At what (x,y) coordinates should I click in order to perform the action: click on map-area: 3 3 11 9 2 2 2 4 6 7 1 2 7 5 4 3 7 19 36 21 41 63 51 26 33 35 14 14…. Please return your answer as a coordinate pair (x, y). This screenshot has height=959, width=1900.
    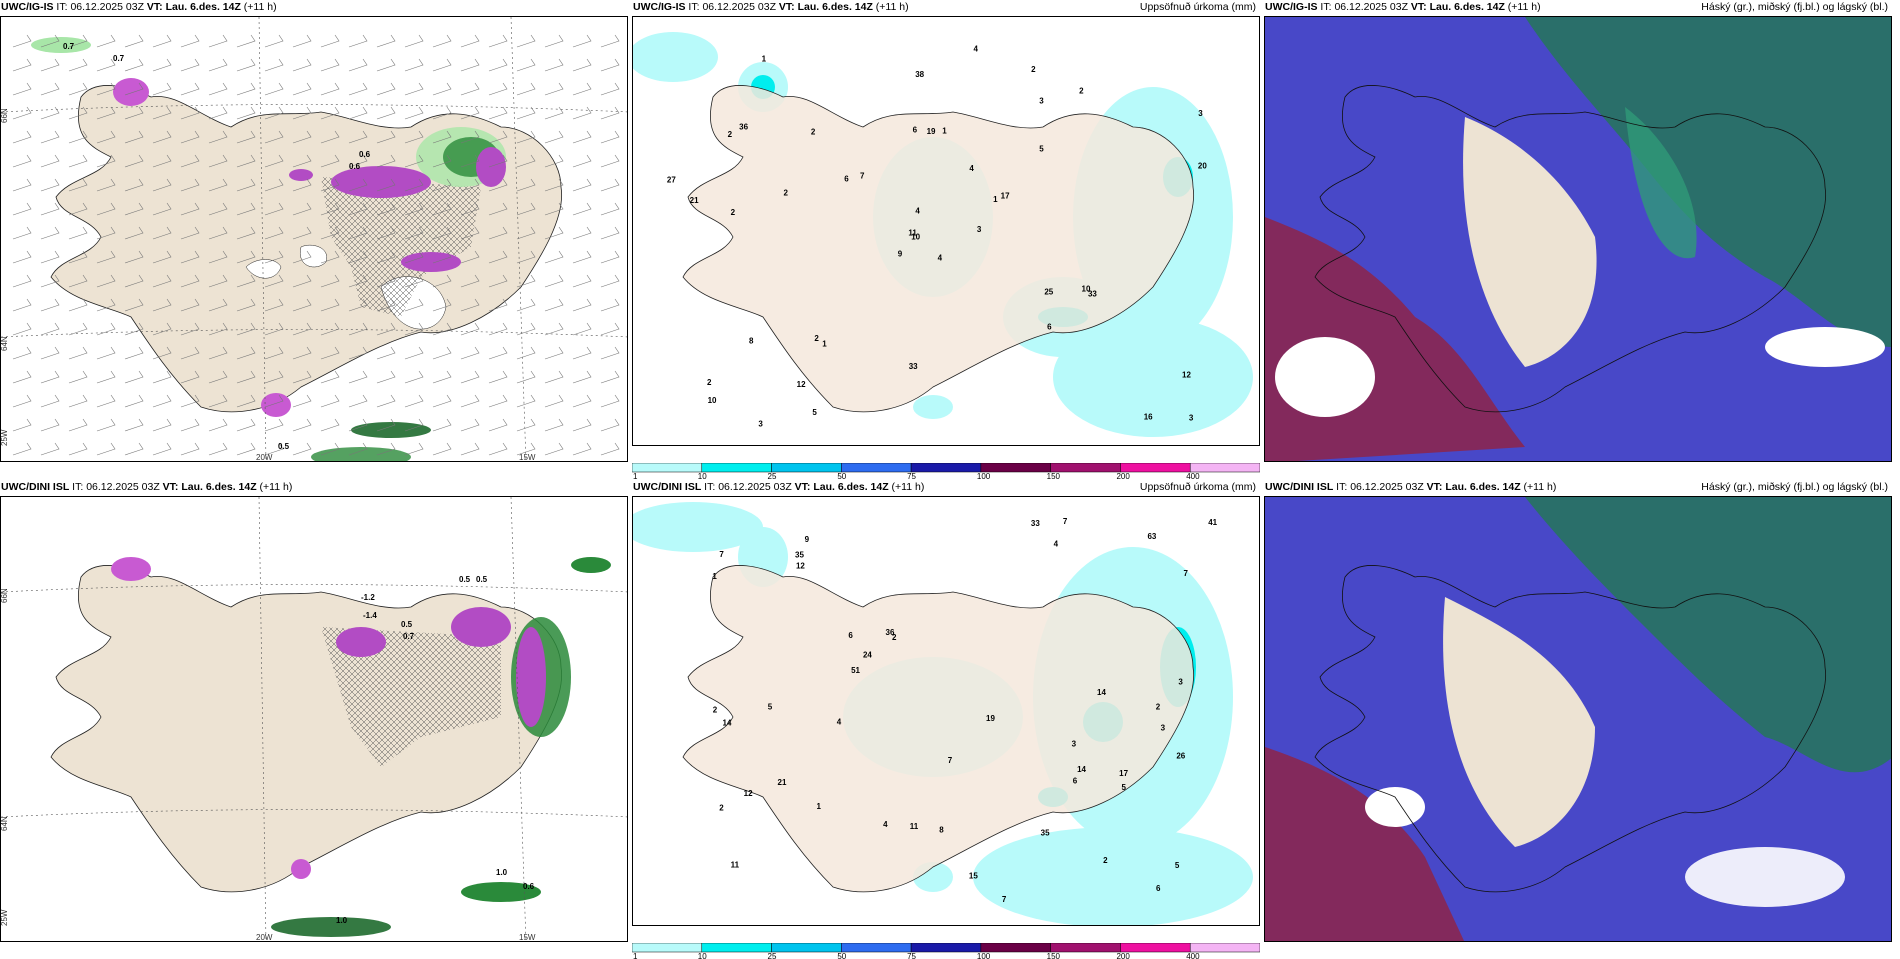
    Looking at the image, I should click on (946, 711).